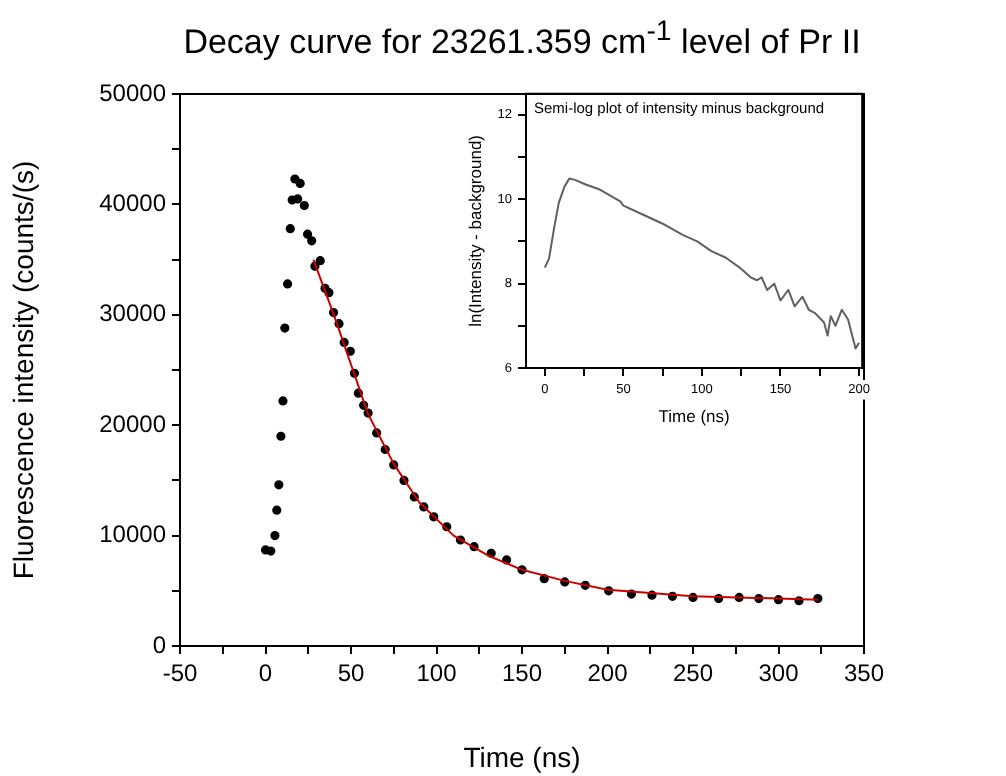 This screenshot has width=1006, height=776. Describe the element at coordinates (522, 673) in the screenshot. I see `x-tick-label: 150` at that location.